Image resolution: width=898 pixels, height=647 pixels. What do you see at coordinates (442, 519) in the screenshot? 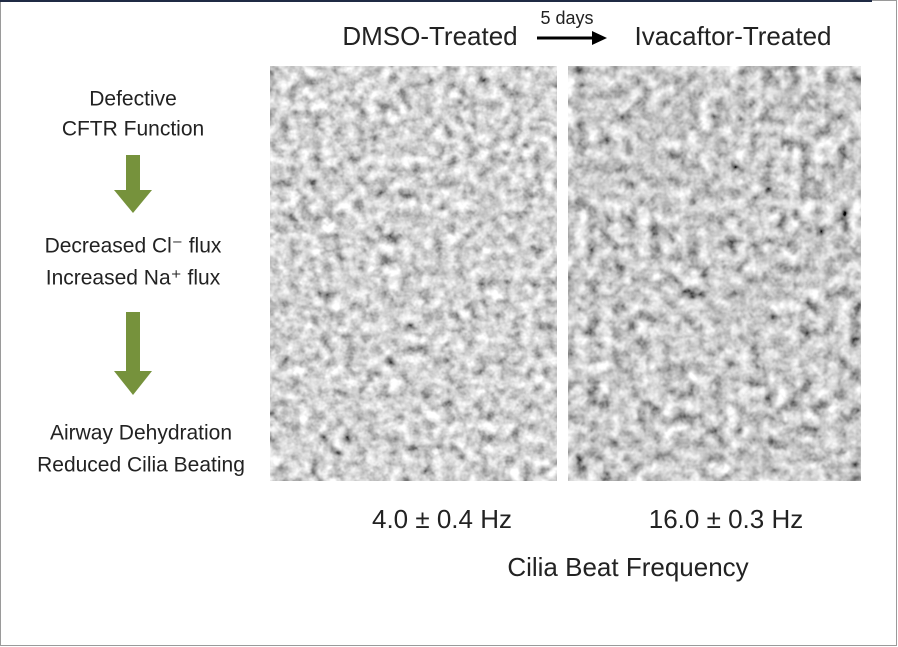
I see `frequency-value: 4.0 ± 0.4 Hz` at bounding box center [442, 519].